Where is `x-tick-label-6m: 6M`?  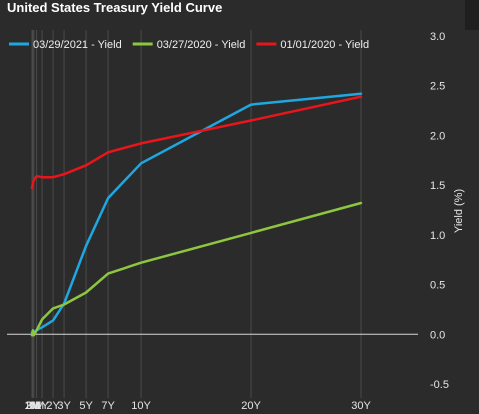
x-tick-label-6m: 6M is located at coordinates (36, 406).